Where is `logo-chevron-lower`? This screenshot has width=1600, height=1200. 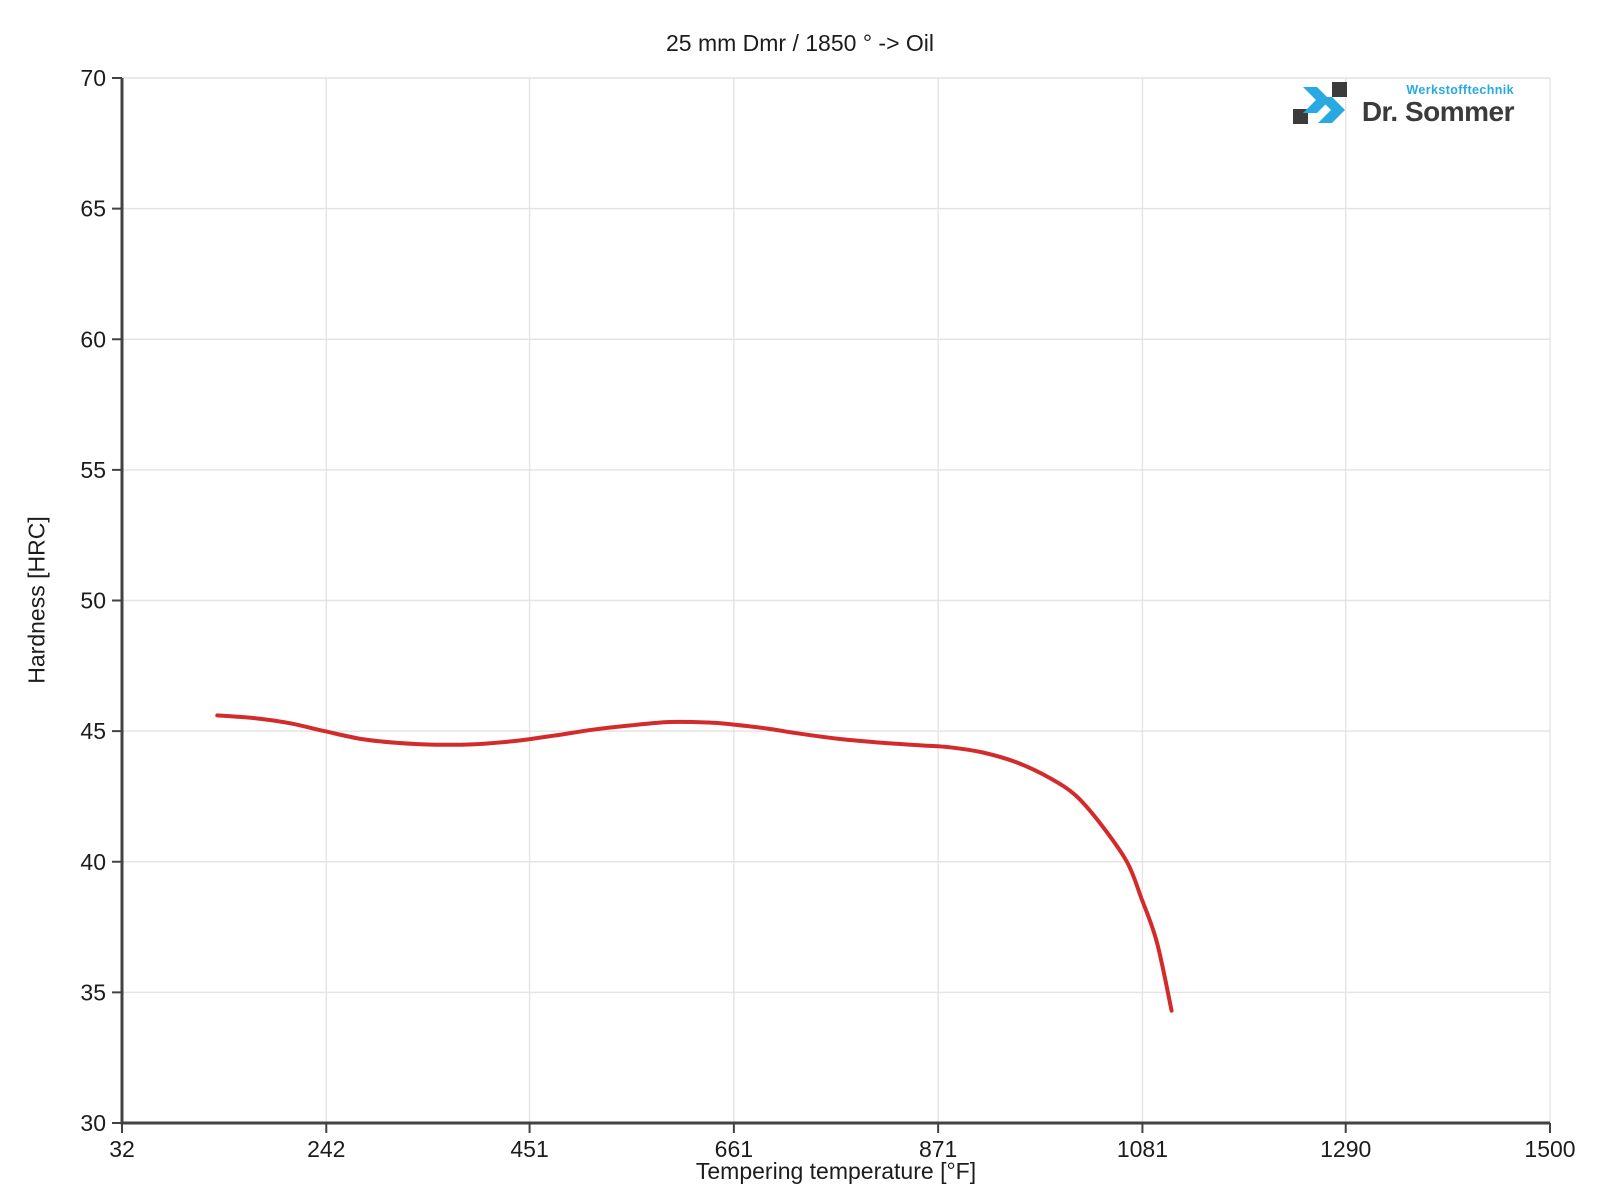
logo-chevron-lower is located at coordinates (1331, 110).